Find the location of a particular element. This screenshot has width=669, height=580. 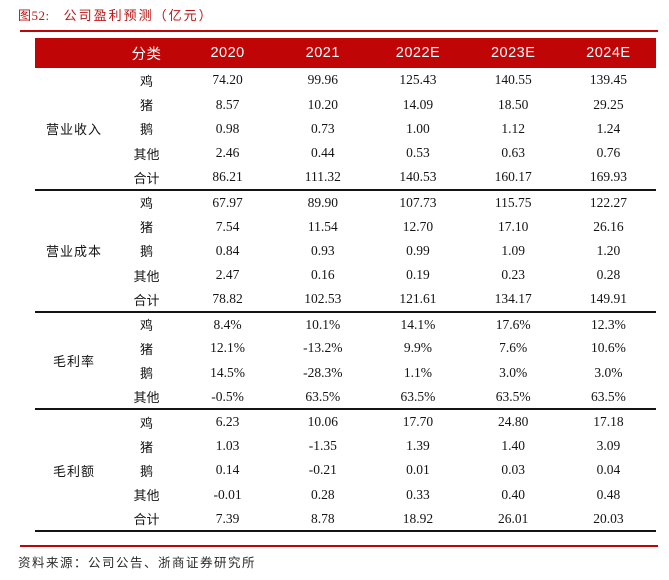

value-cell: 140.53 is located at coordinates (418, 177).